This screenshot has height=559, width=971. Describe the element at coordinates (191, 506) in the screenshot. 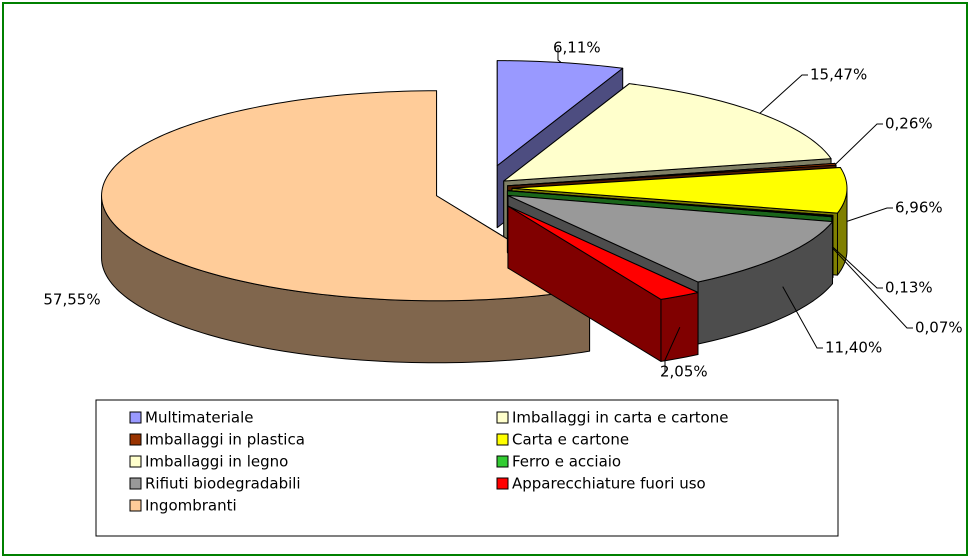

I see `legend-label: Ingombranti` at that location.